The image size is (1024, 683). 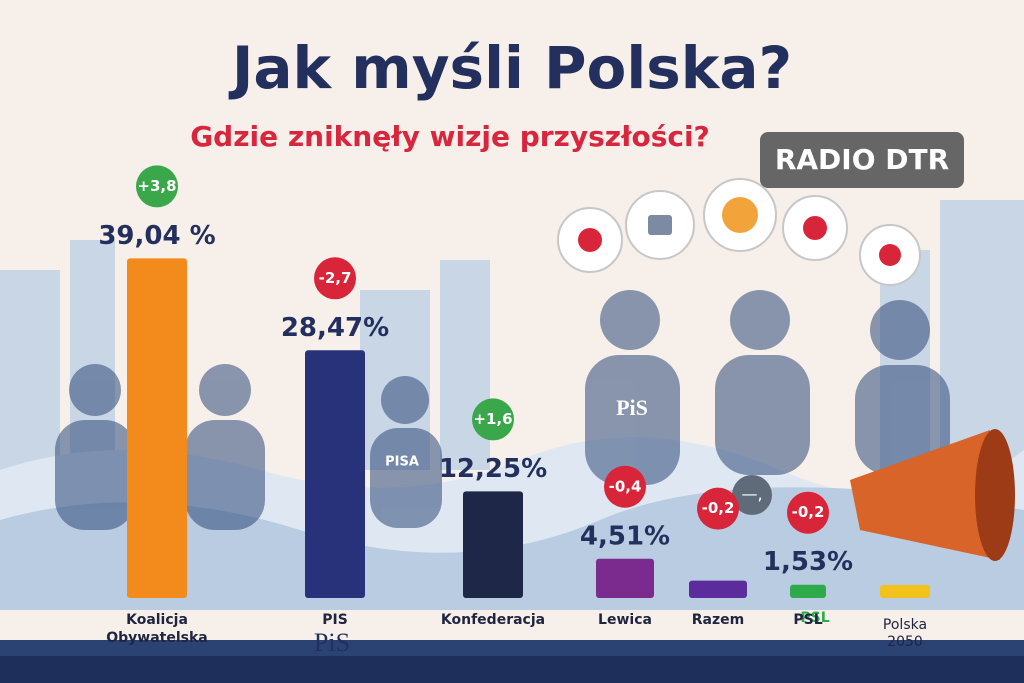 I want to click on change-label: -2,7, so click(x=335, y=278).